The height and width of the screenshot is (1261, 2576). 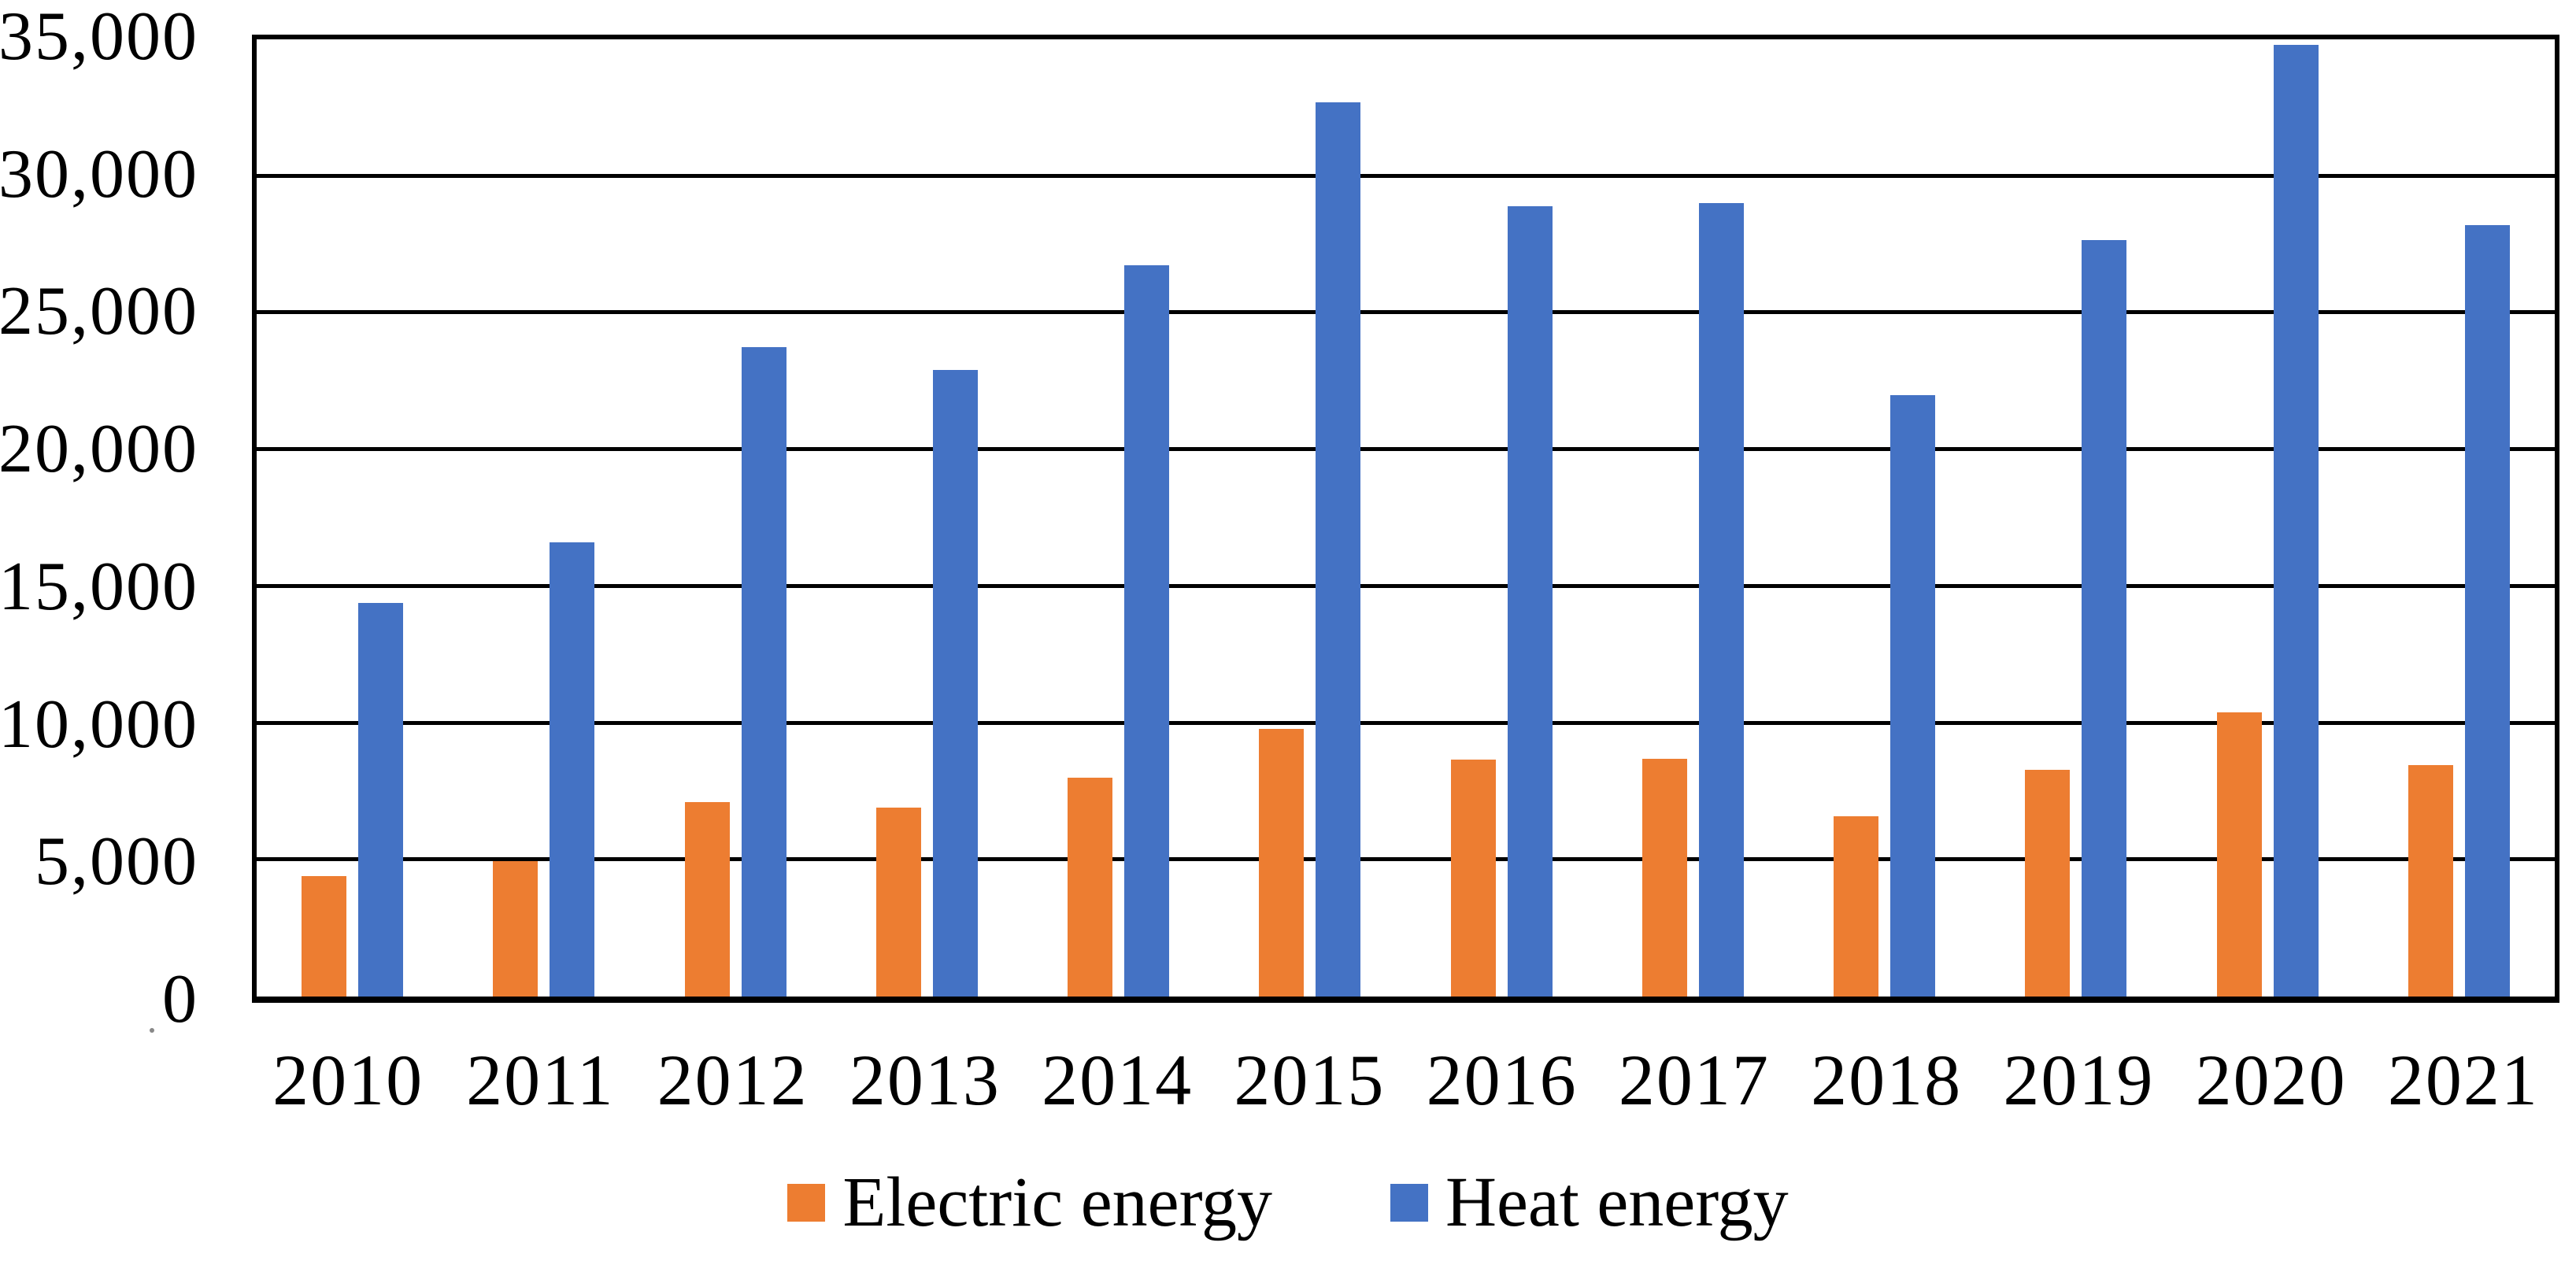 I want to click on y-tick-label-20000: 20,000, so click(x=99, y=449).